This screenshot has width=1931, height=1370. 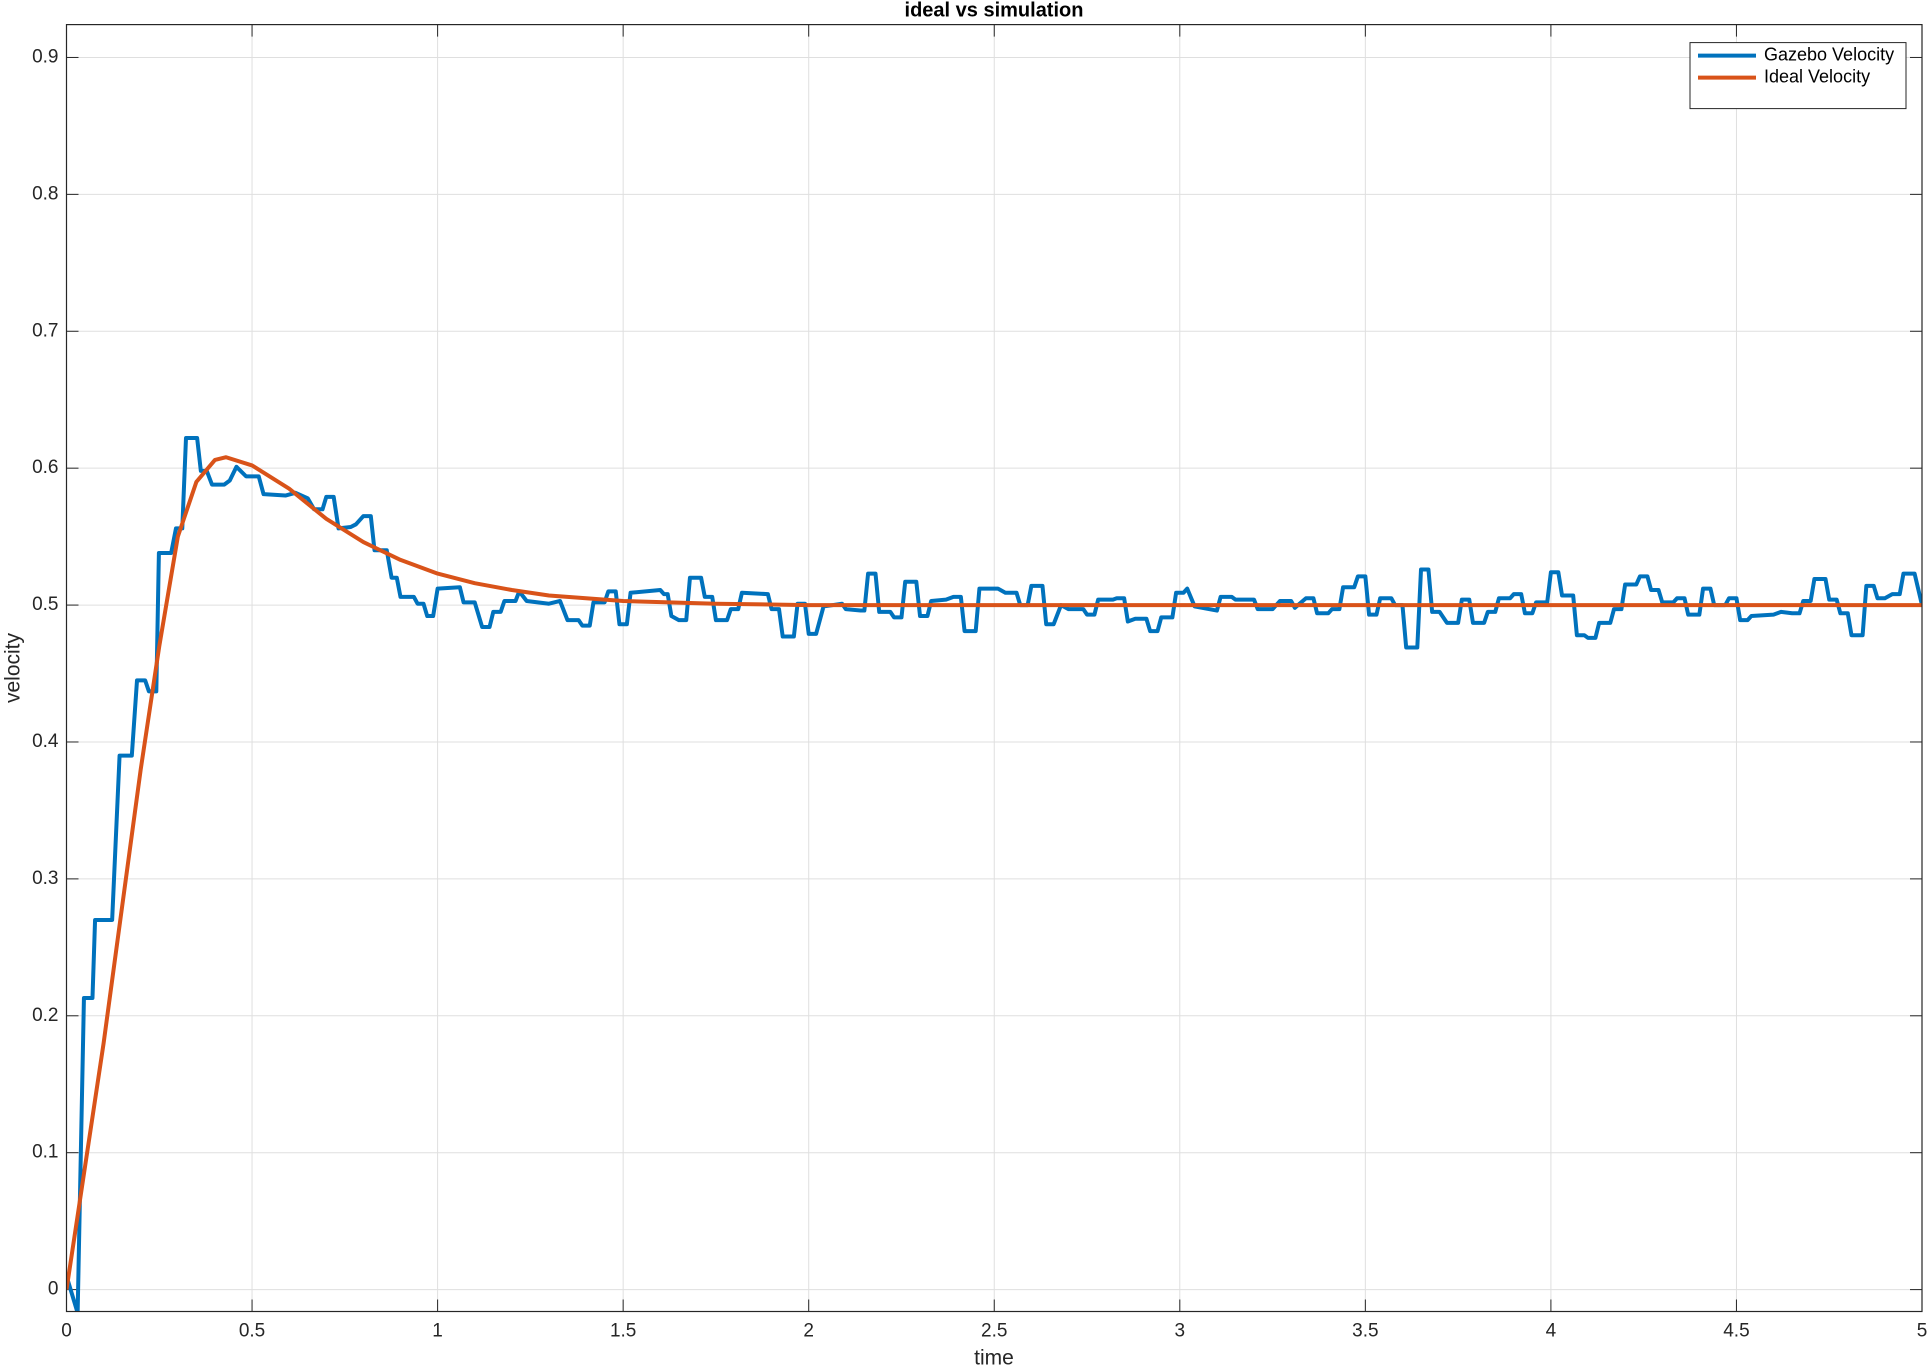 I want to click on chart-title: ideal vs simulation, so click(x=994, y=10).